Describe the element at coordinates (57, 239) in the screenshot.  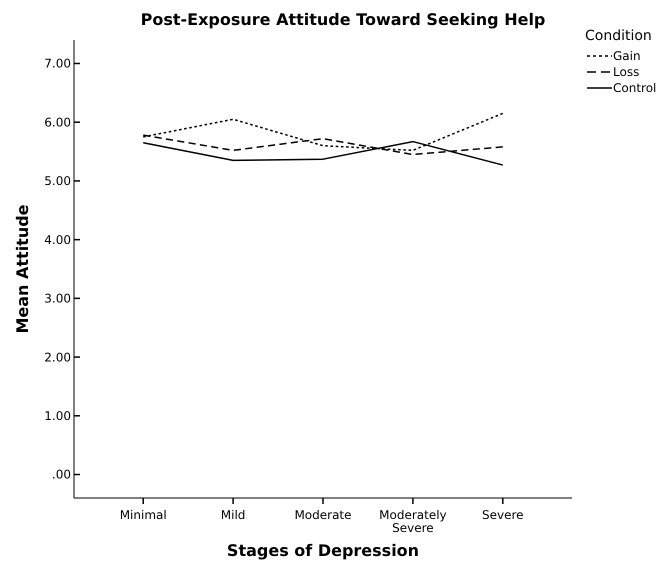
I see `y-tick-label: 4.00` at that location.